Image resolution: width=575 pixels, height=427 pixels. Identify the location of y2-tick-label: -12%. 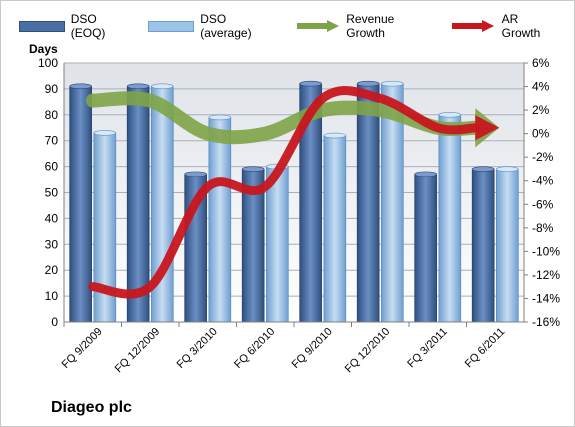
(546, 275).